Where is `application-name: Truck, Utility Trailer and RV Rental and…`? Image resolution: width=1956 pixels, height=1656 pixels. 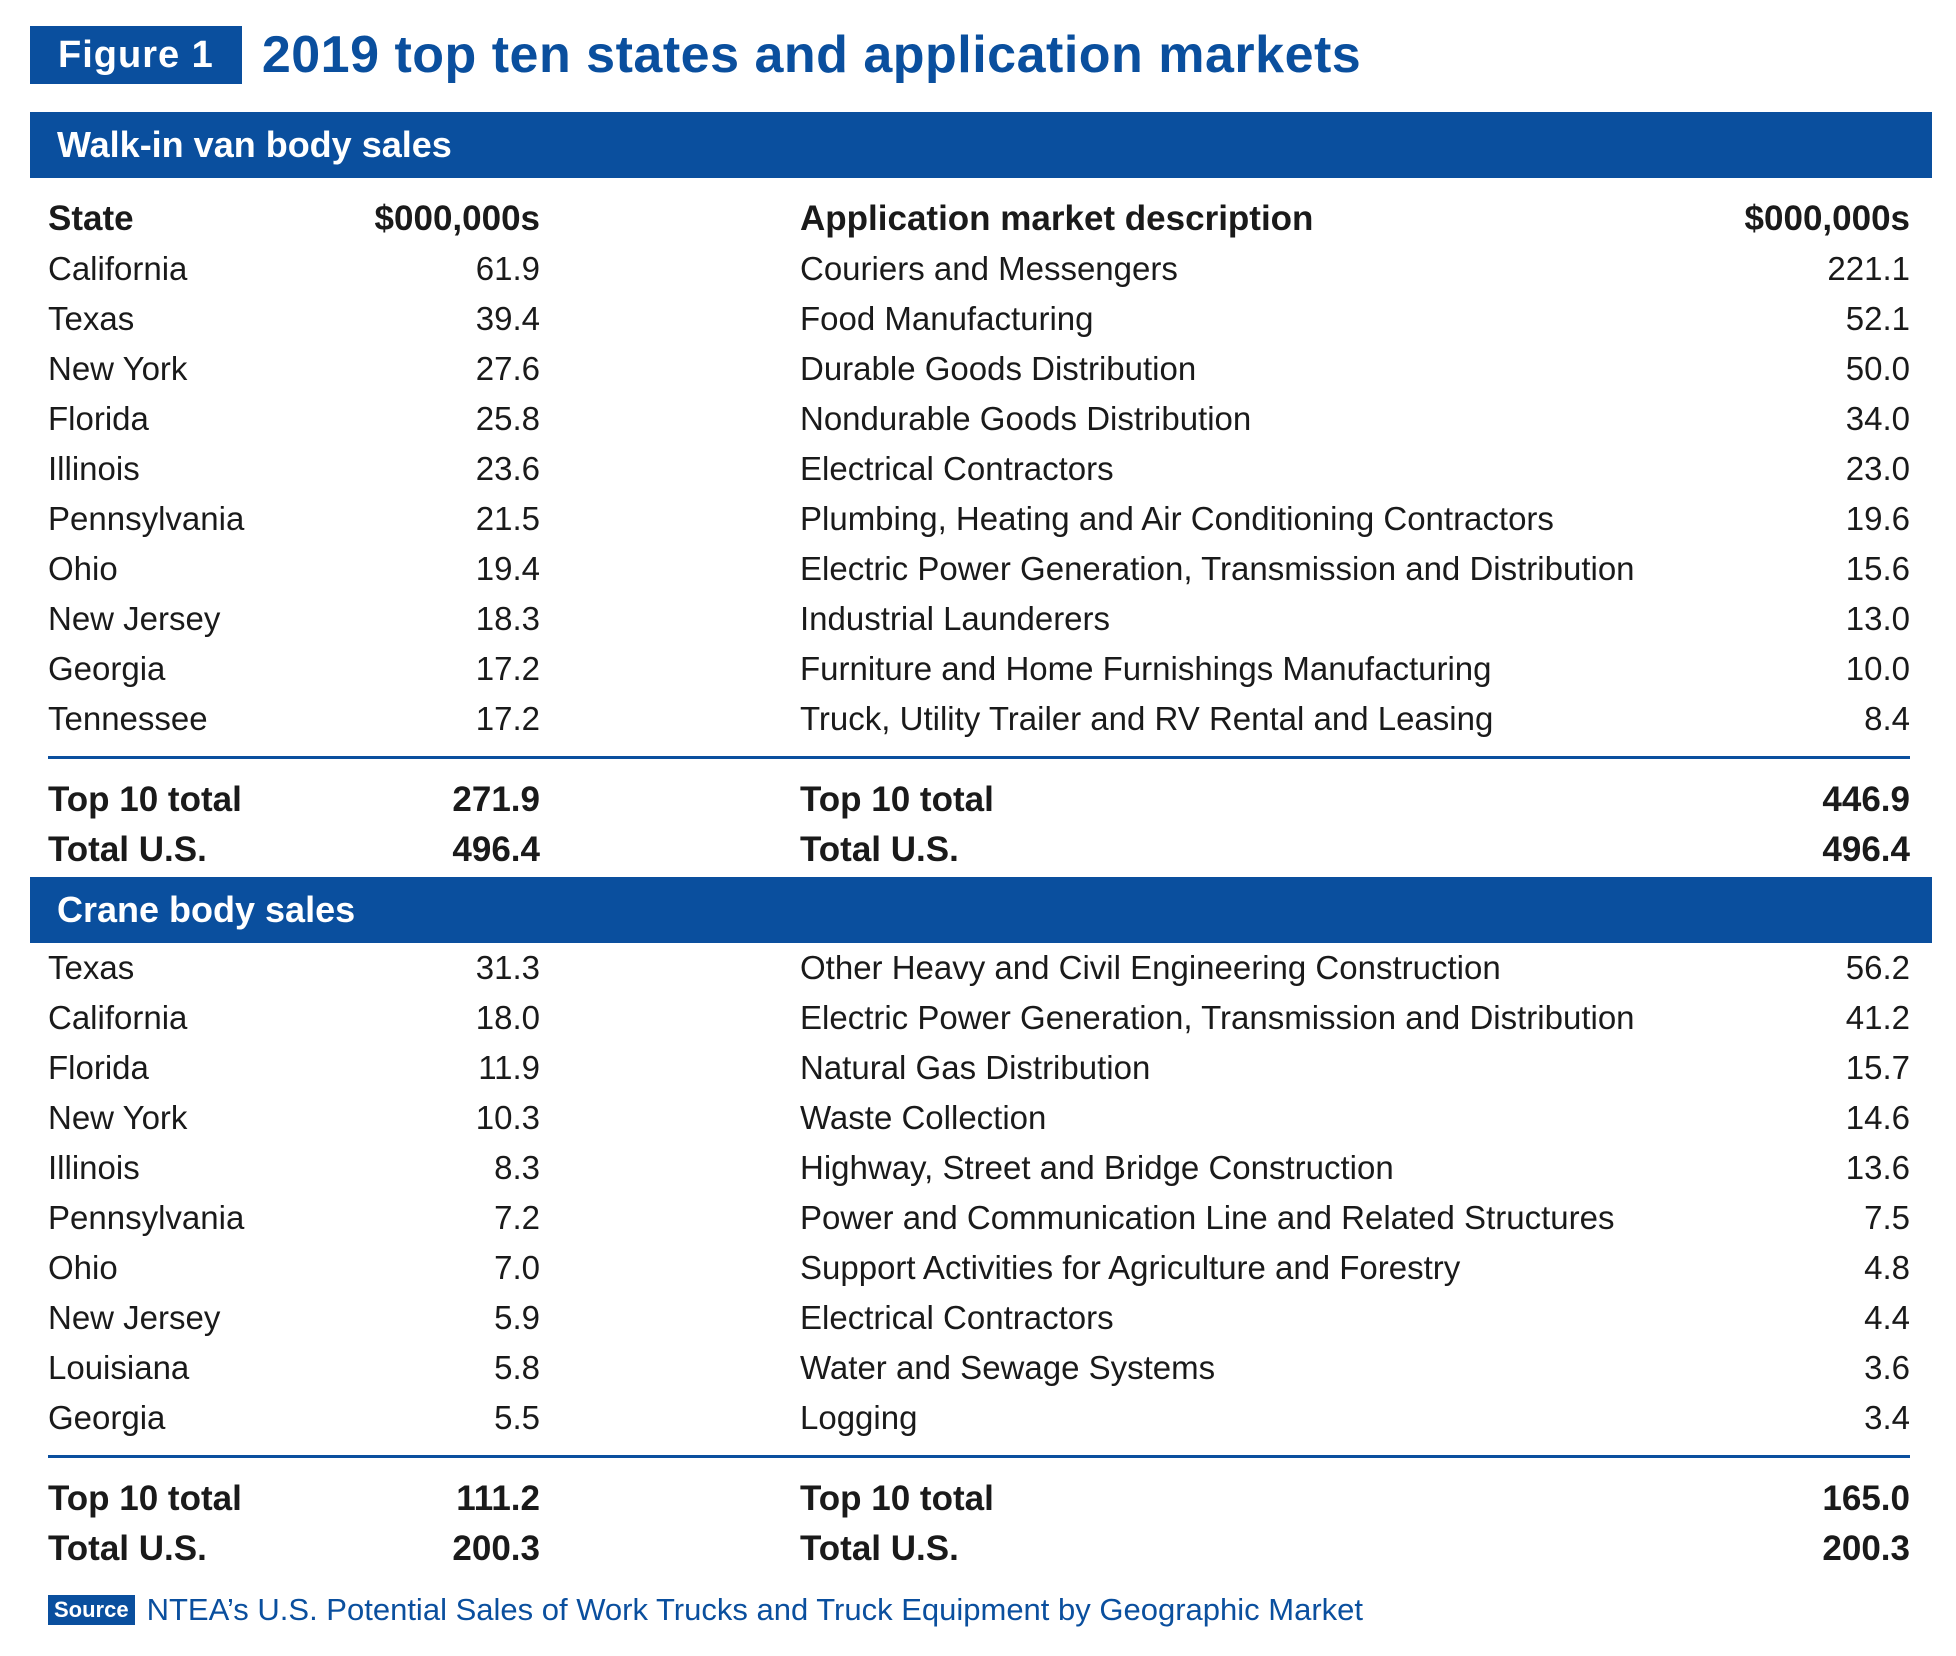 application-name: Truck, Utility Trailer and RV Rental and… is located at coordinates (1147, 718).